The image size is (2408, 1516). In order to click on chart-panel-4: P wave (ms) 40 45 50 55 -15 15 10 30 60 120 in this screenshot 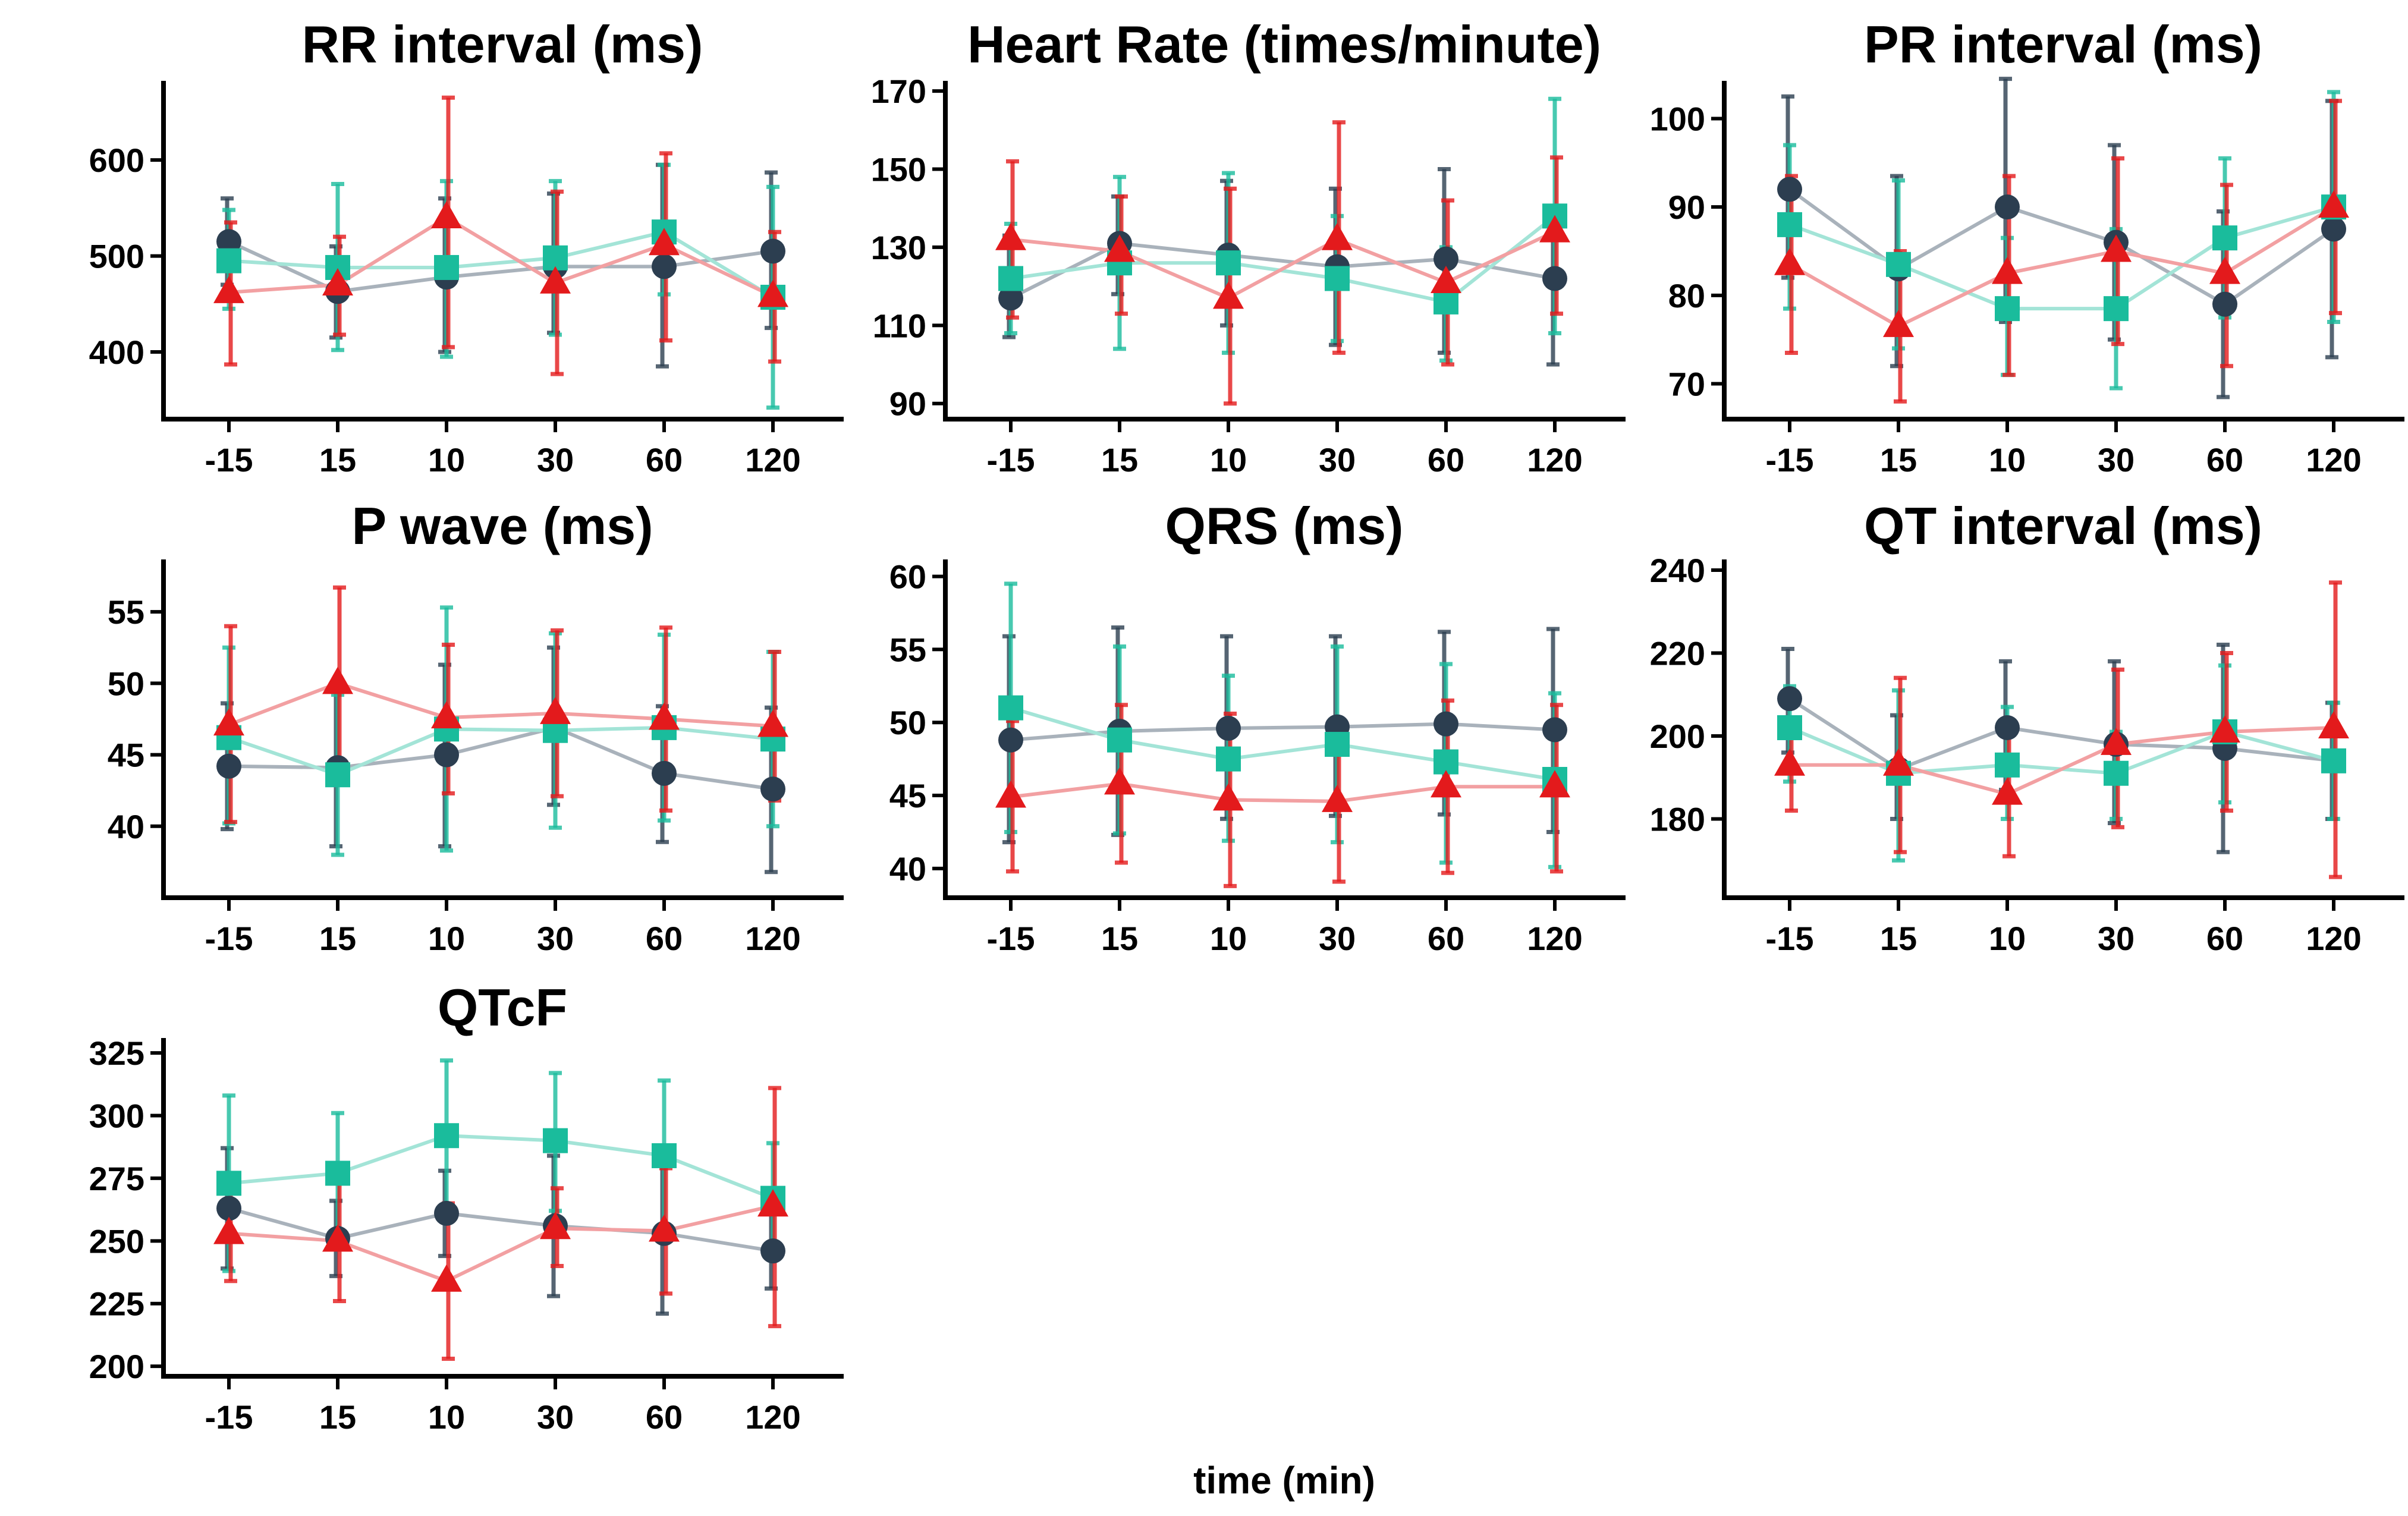, I will do `click(476, 726)`.